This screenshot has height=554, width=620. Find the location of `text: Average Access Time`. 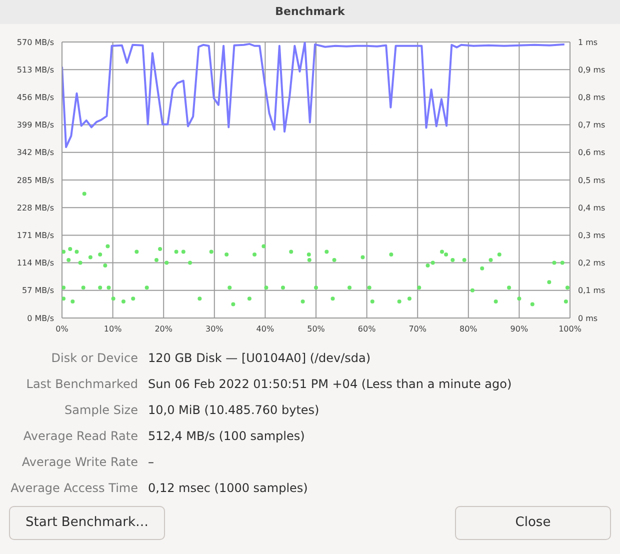

text: Average Access Time is located at coordinates (74, 488).